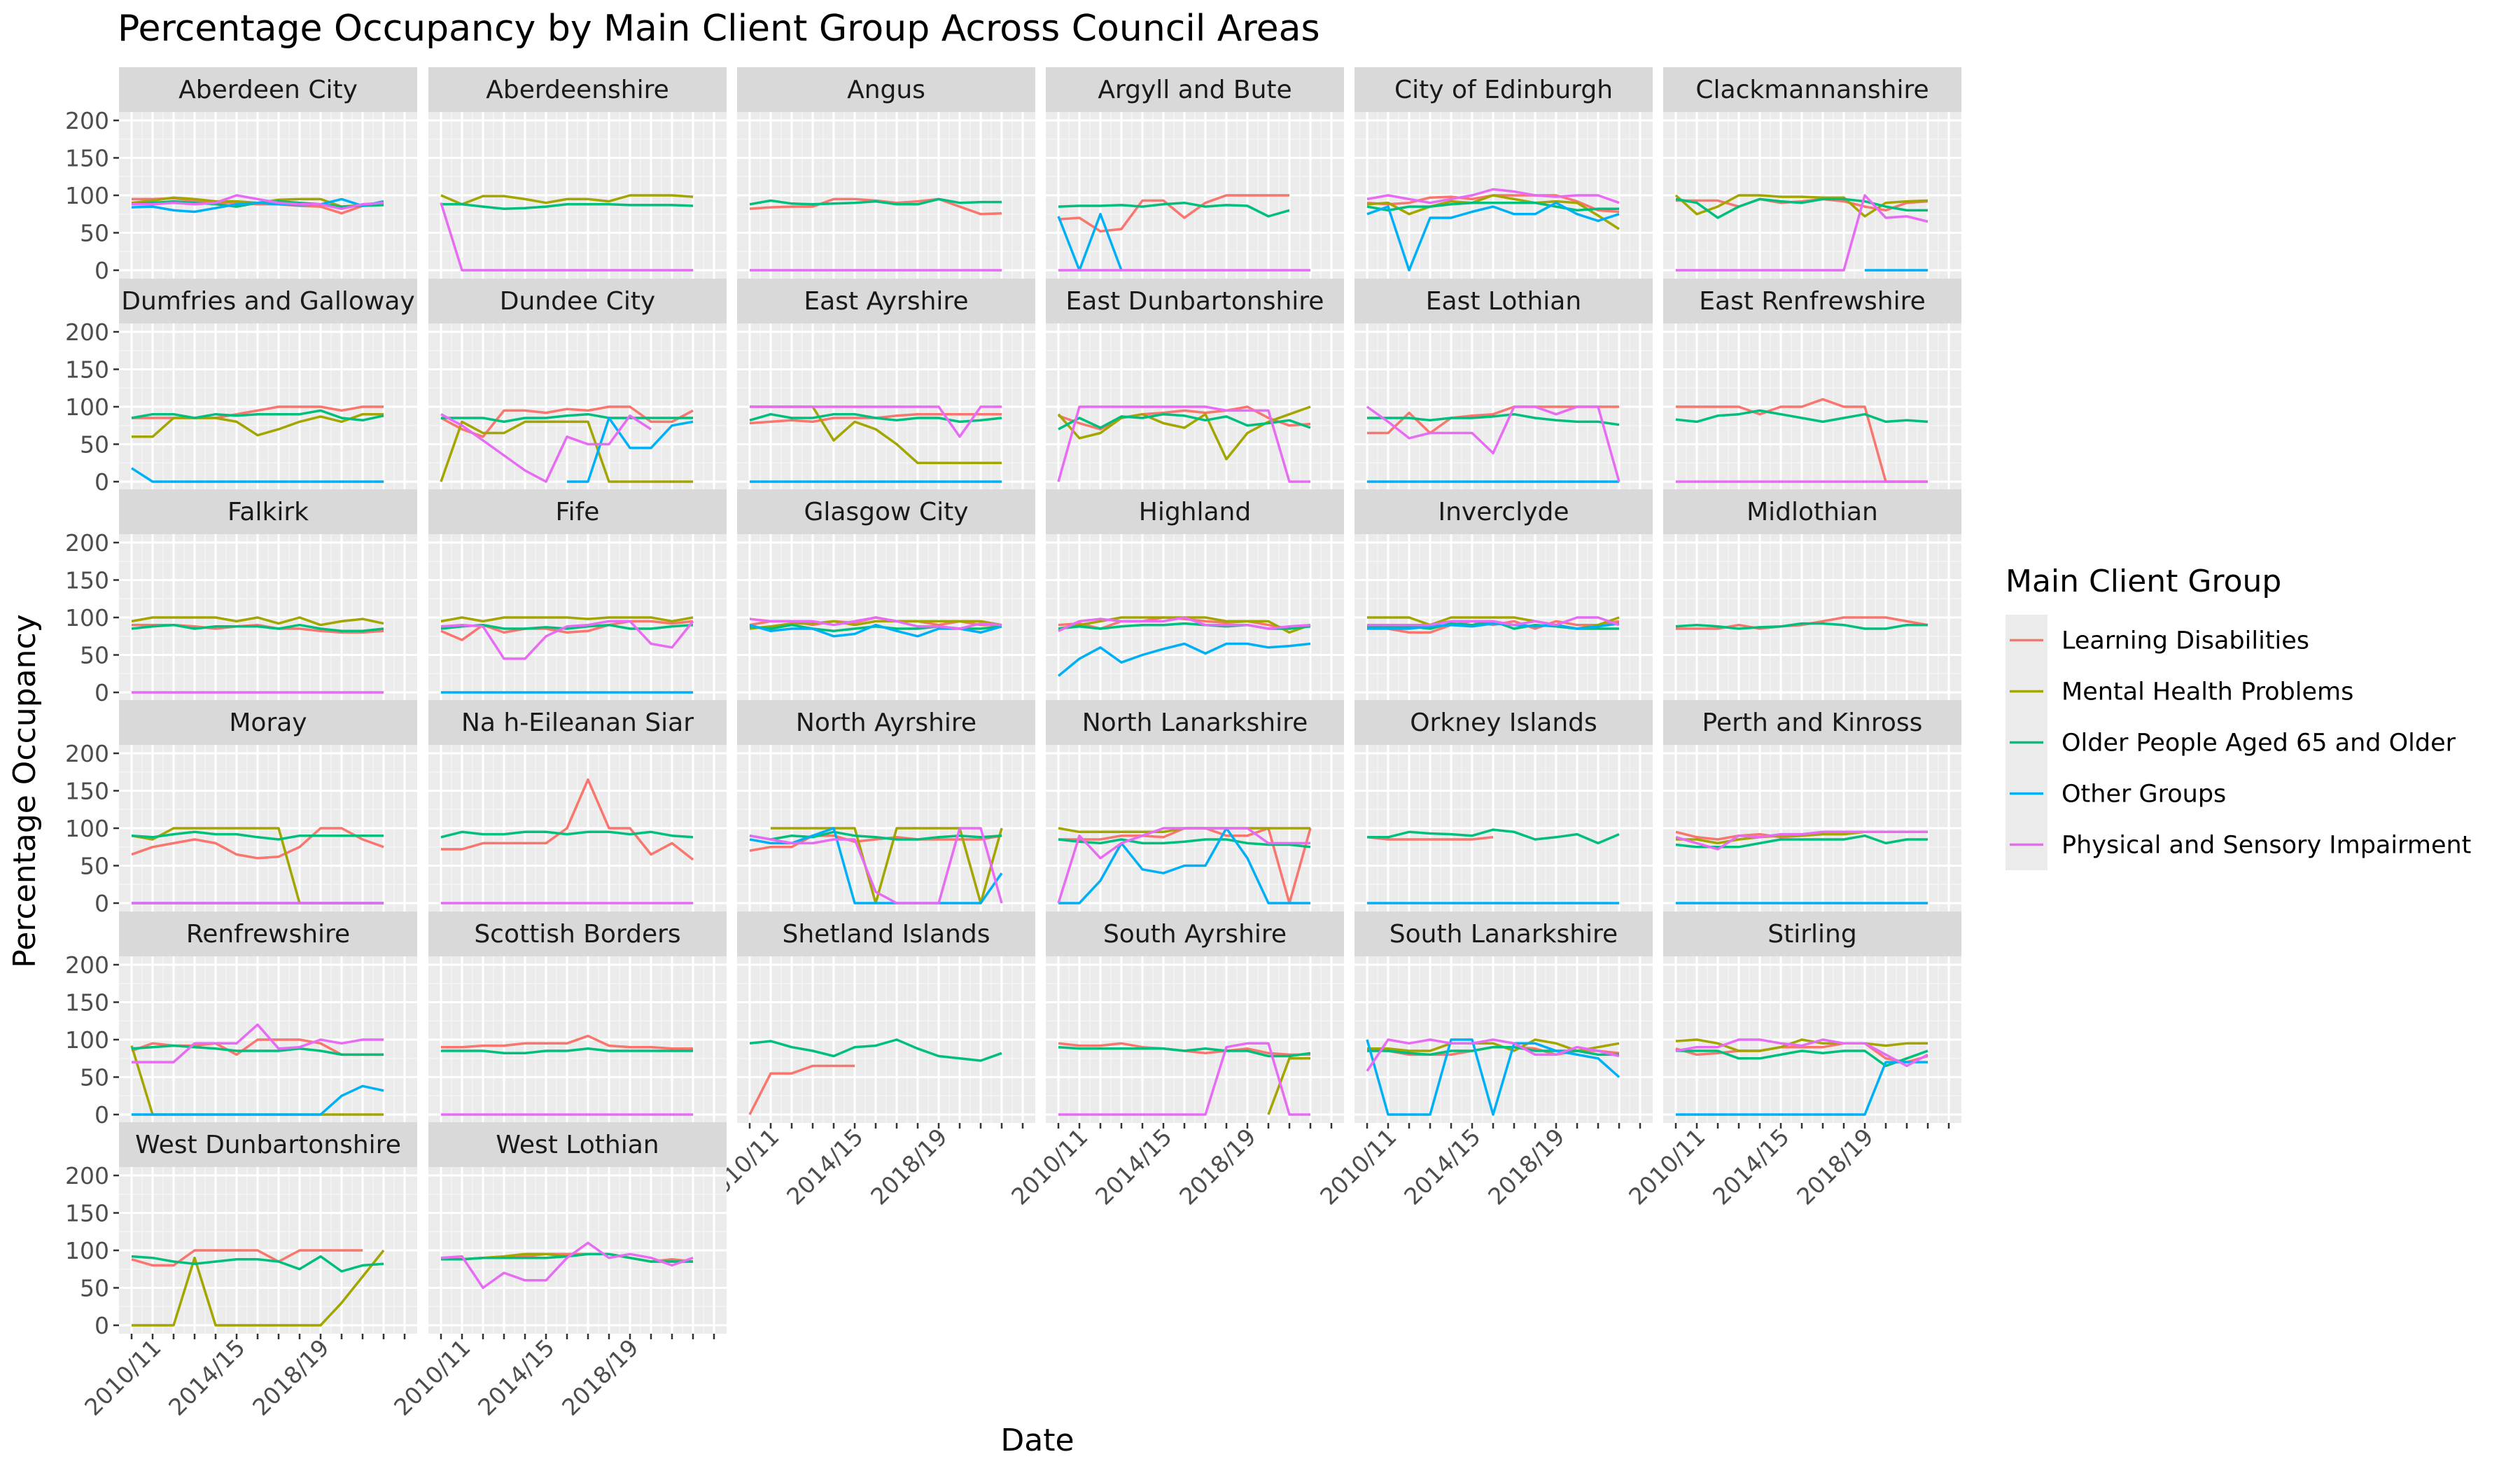 This screenshot has height=1473, width=2520. Describe the element at coordinates (1835, 1166) in the screenshot. I see `x-tick-label: 2018/19` at that location.